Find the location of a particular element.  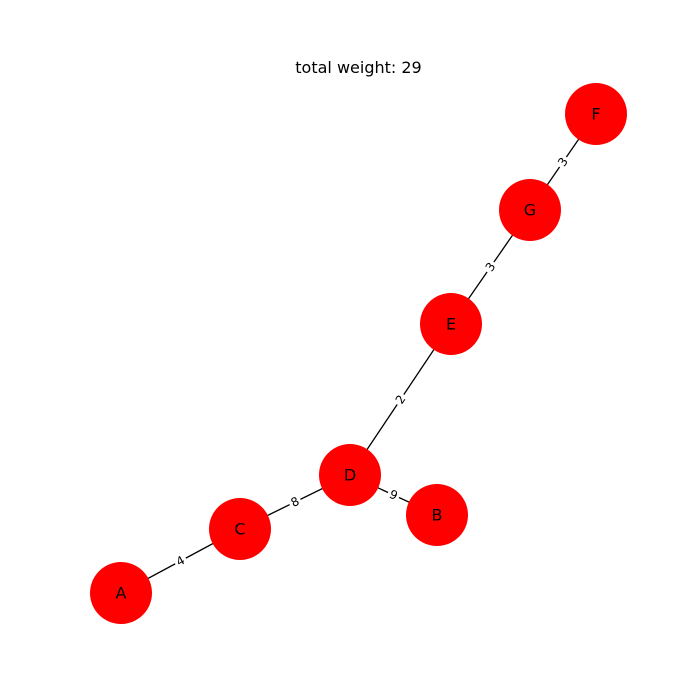

node-label-A: A is located at coordinates (121, 593).